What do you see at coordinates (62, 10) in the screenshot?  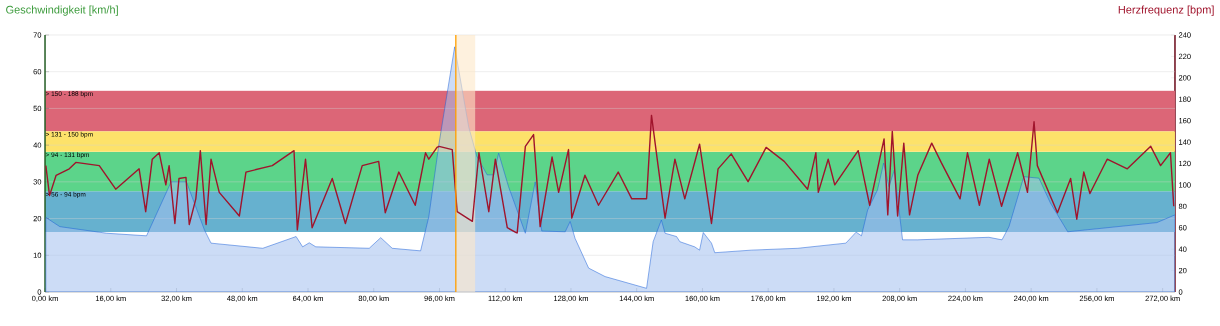 I see `y-axis-title: Geschwindigkeit [km/h]` at bounding box center [62, 10].